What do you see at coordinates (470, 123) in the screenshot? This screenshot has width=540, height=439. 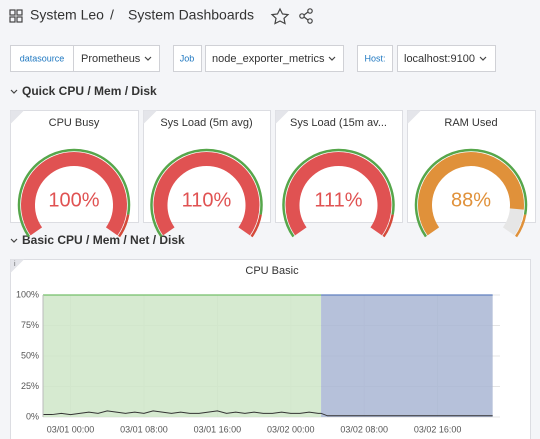 I see `gauge-title: RAM Used` at bounding box center [470, 123].